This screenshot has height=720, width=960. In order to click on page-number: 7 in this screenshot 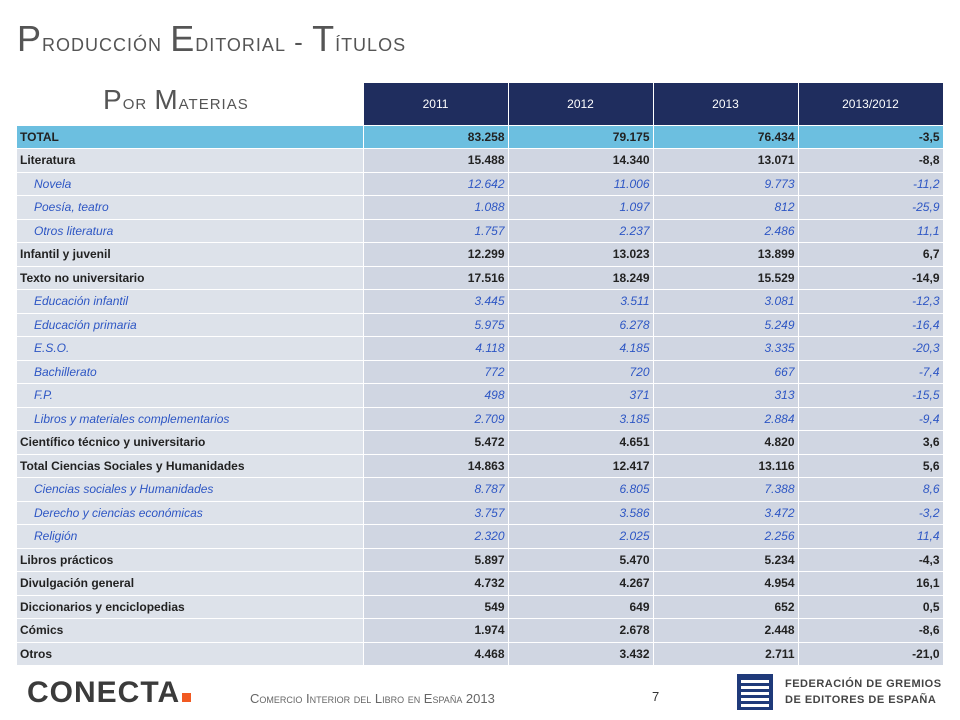, I will do `click(656, 696)`.